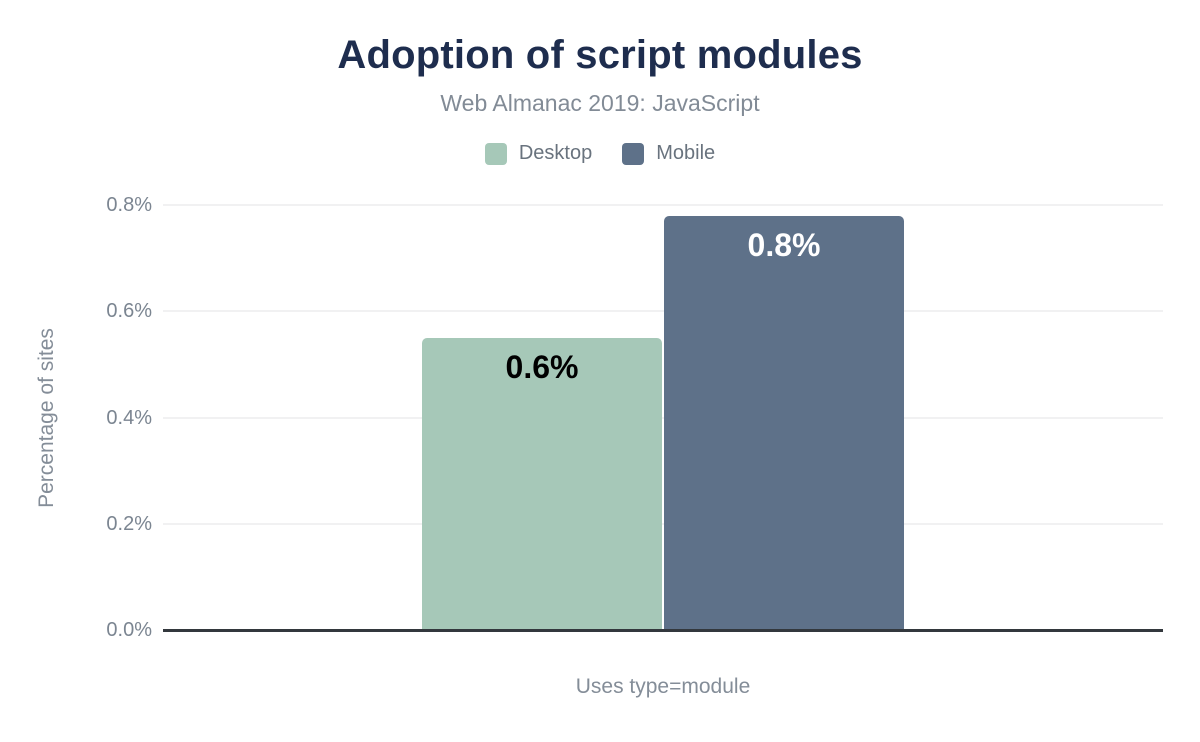 The width and height of the screenshot is (1200, 742). I want to click on y-tick-label: 0.4%, so click(129, 417).